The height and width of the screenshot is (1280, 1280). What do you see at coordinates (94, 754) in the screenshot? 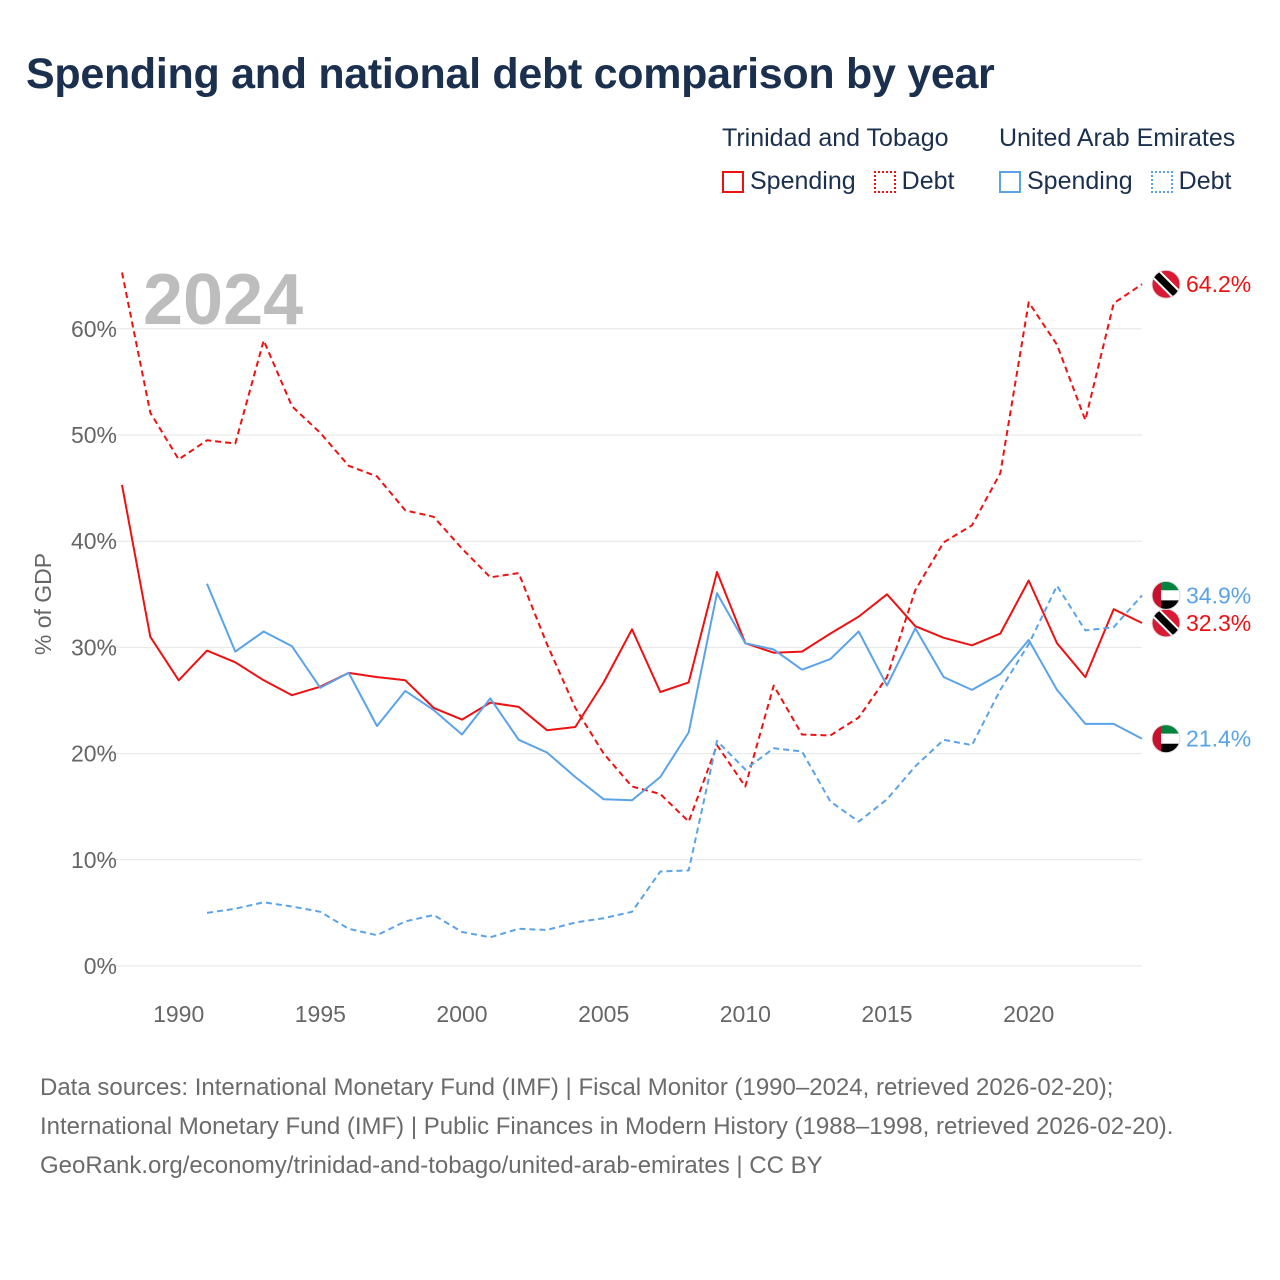
I see `y-tick-label: 20%` at bounding box center [94, 754].